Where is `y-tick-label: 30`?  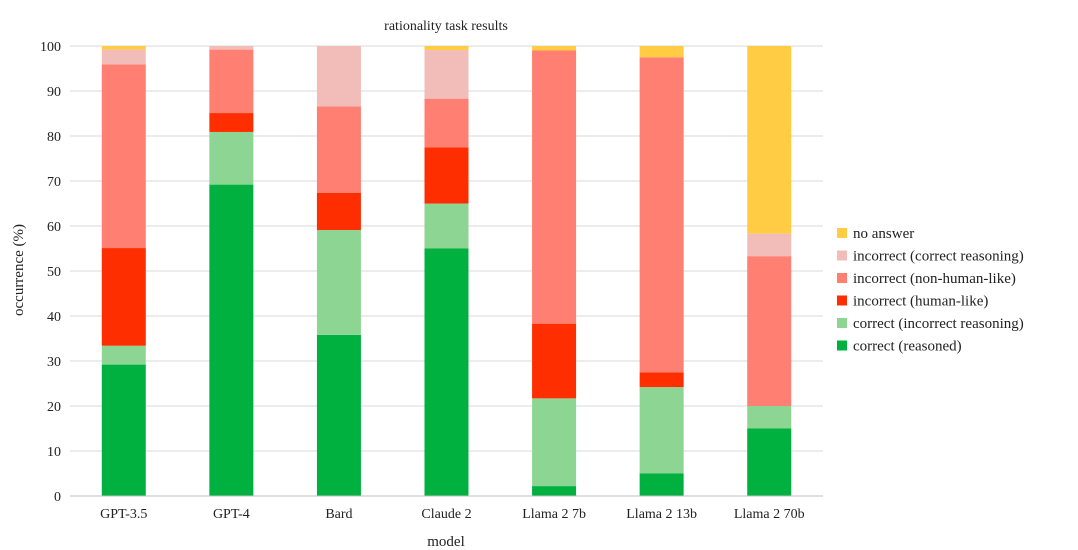
y-tick-label: 30 is located at coordinates (54, 362).